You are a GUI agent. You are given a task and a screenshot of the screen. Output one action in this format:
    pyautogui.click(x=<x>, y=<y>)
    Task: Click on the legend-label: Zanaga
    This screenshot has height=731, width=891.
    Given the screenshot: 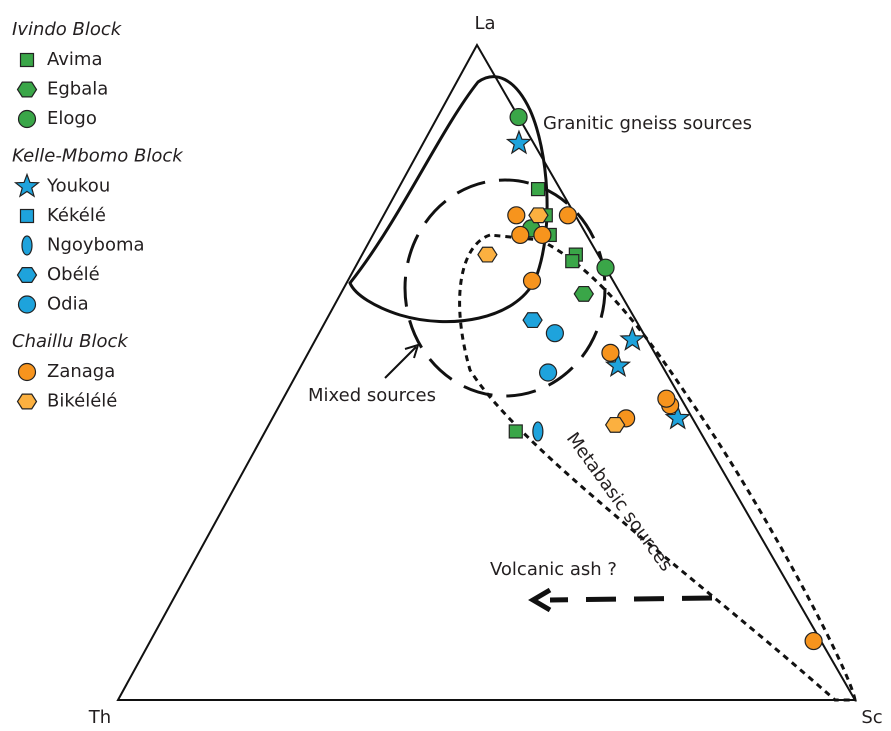 What is the action you would take?
    pyautogui.click(x=81, y=371)
    